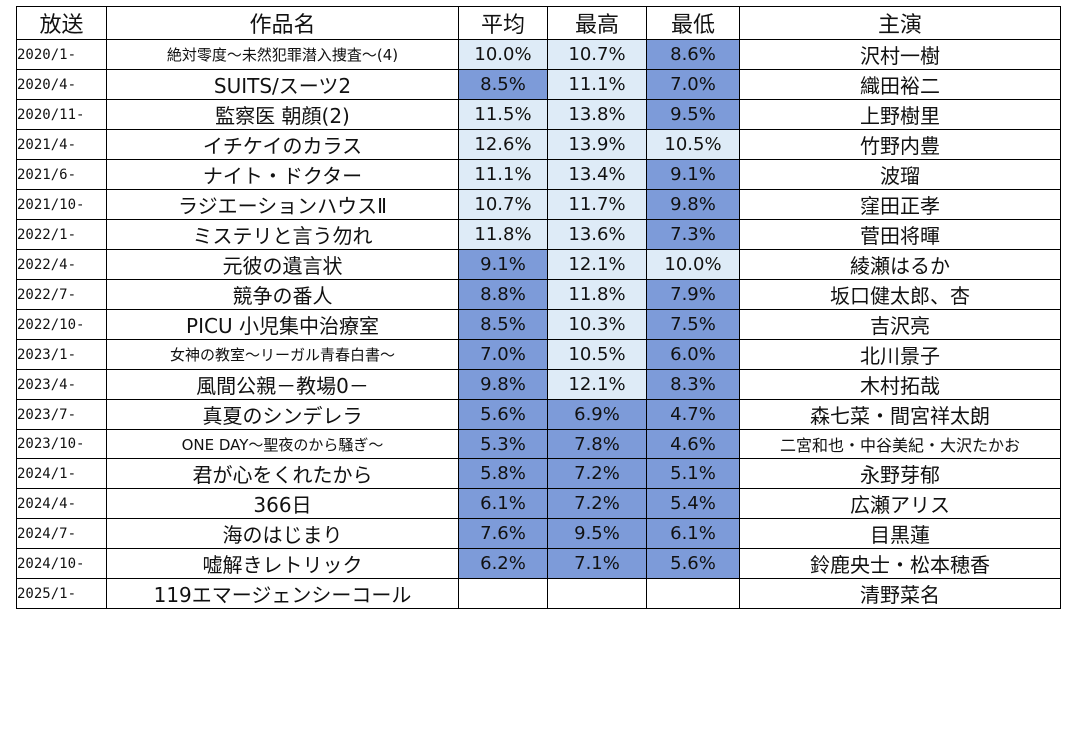 The height and width of the screenshot is (744, 1080). I want to click on min-rating-cell: 6.1%, so click(693, 533).